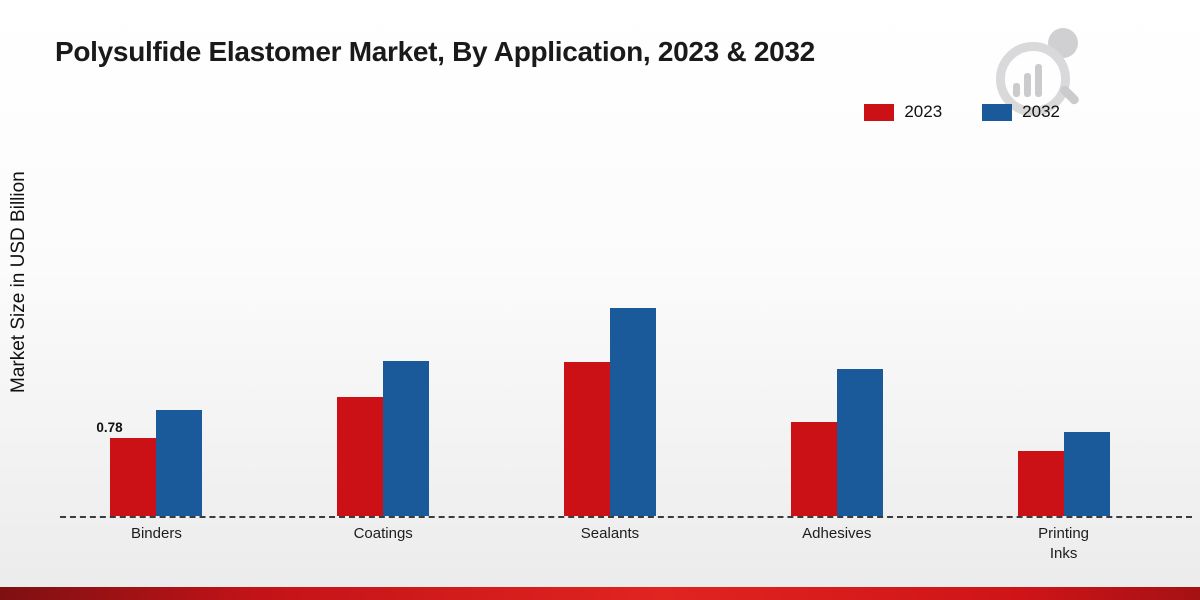 Image resolution: width=1200 pixels, height=600 pixels. Describe the element at coordinates (923, 111) in the screenshot. I see `legend-label-2023: 2023` at that location.